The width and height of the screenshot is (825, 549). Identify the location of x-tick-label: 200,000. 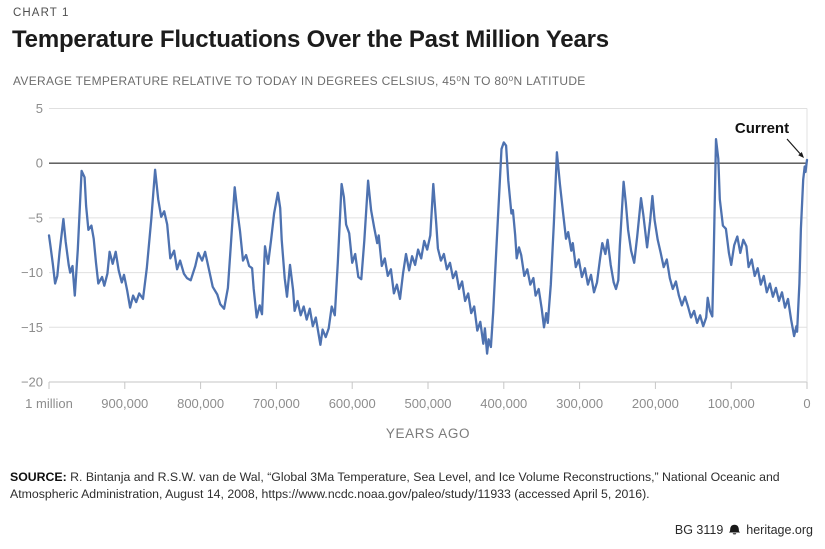
(655, 403).